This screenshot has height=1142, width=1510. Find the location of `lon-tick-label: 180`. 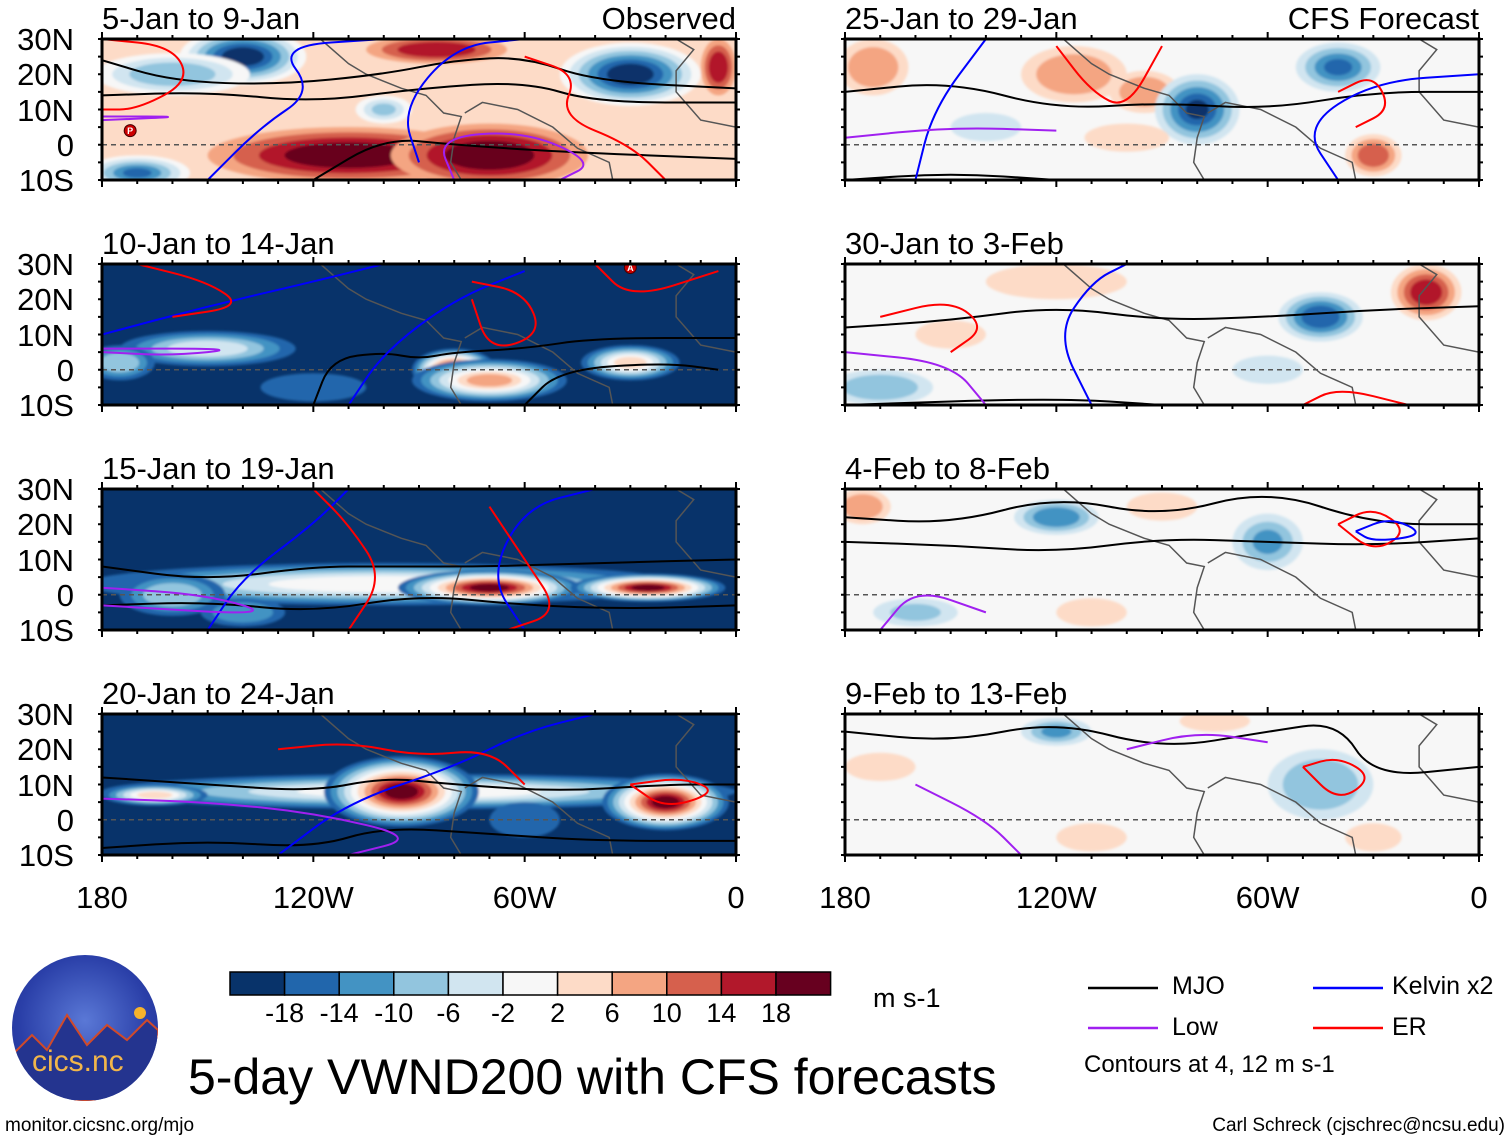

lon-tick-label: 180 is located at coordinates (845, 897).